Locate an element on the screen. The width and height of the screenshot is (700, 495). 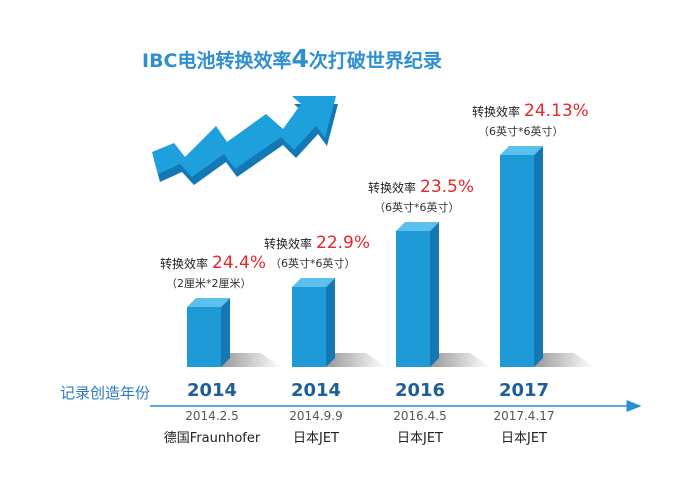
bar-value-label: 转换效率 24.4% is located at coordinates (213, 263).